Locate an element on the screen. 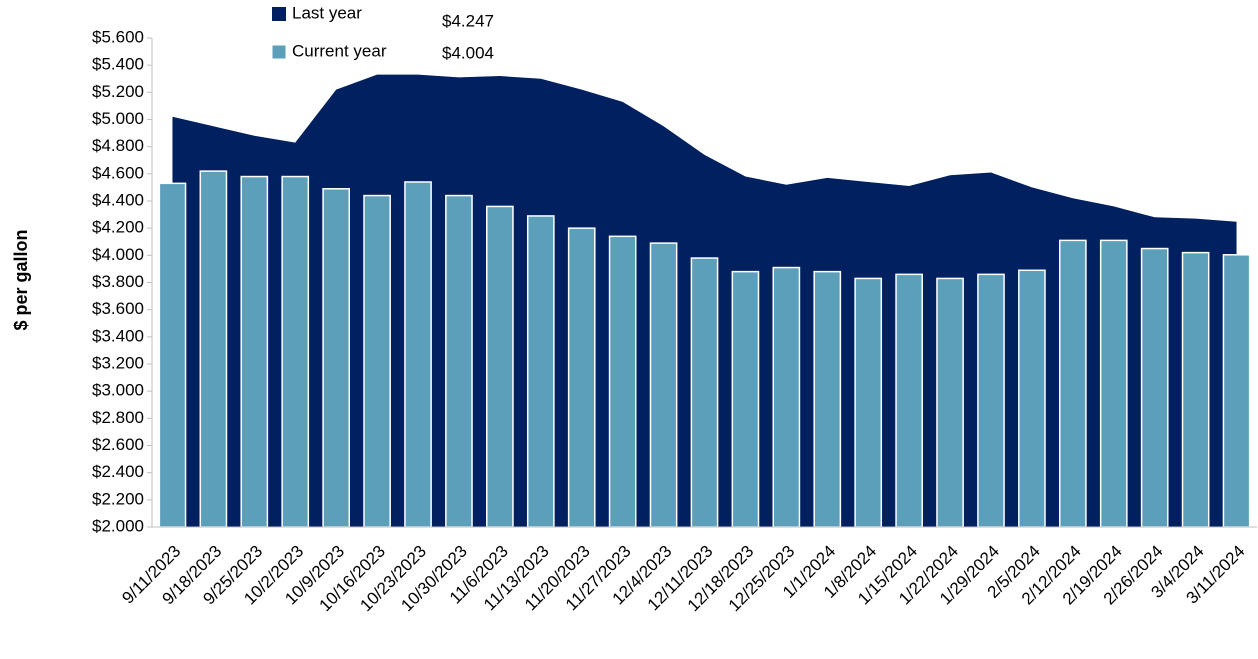 The width and height of the screenshot is (1258, 659). legend-label: Last year is located at coordinates (327, 12).